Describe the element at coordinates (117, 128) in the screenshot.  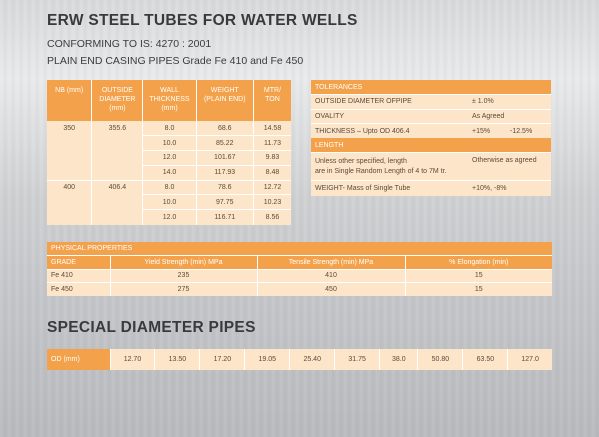
I see `cell-od: 355.6` at that location.